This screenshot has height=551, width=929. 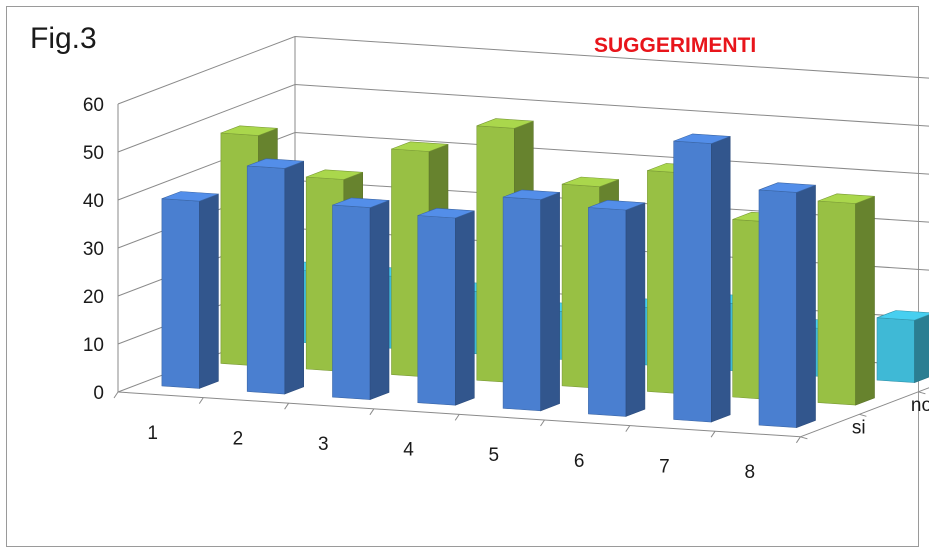 I want to click on x-tick-label: 5, so click(x=494, y=455).